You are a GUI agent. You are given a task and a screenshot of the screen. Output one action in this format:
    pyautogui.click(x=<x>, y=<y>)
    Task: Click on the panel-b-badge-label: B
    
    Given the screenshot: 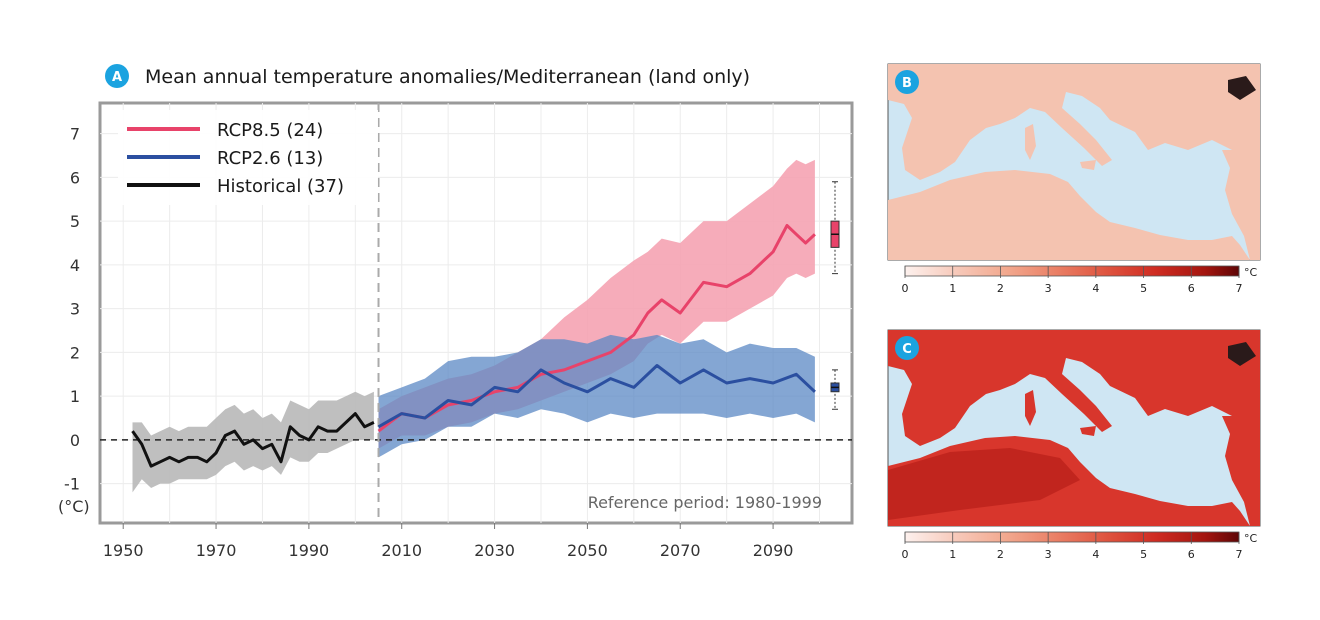 What is the action you would take?
    pyautogui.click(x=907, y=83)
    